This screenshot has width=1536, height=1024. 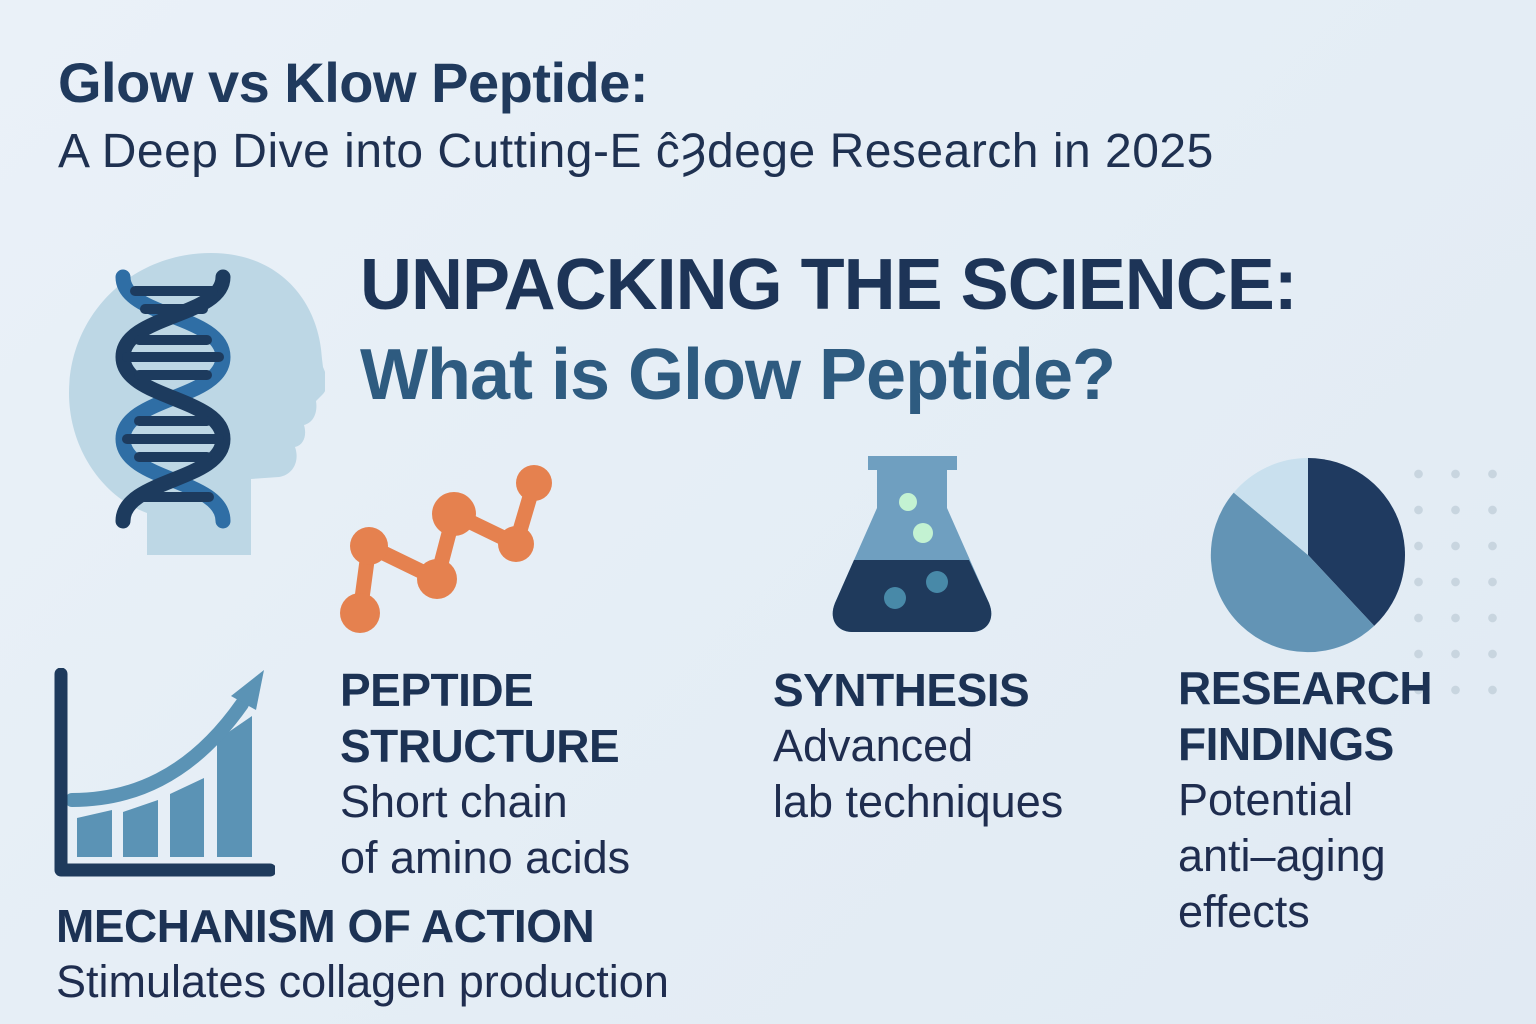 I want to click on section-body-line: lab techniques, so click(x=918, y=801).